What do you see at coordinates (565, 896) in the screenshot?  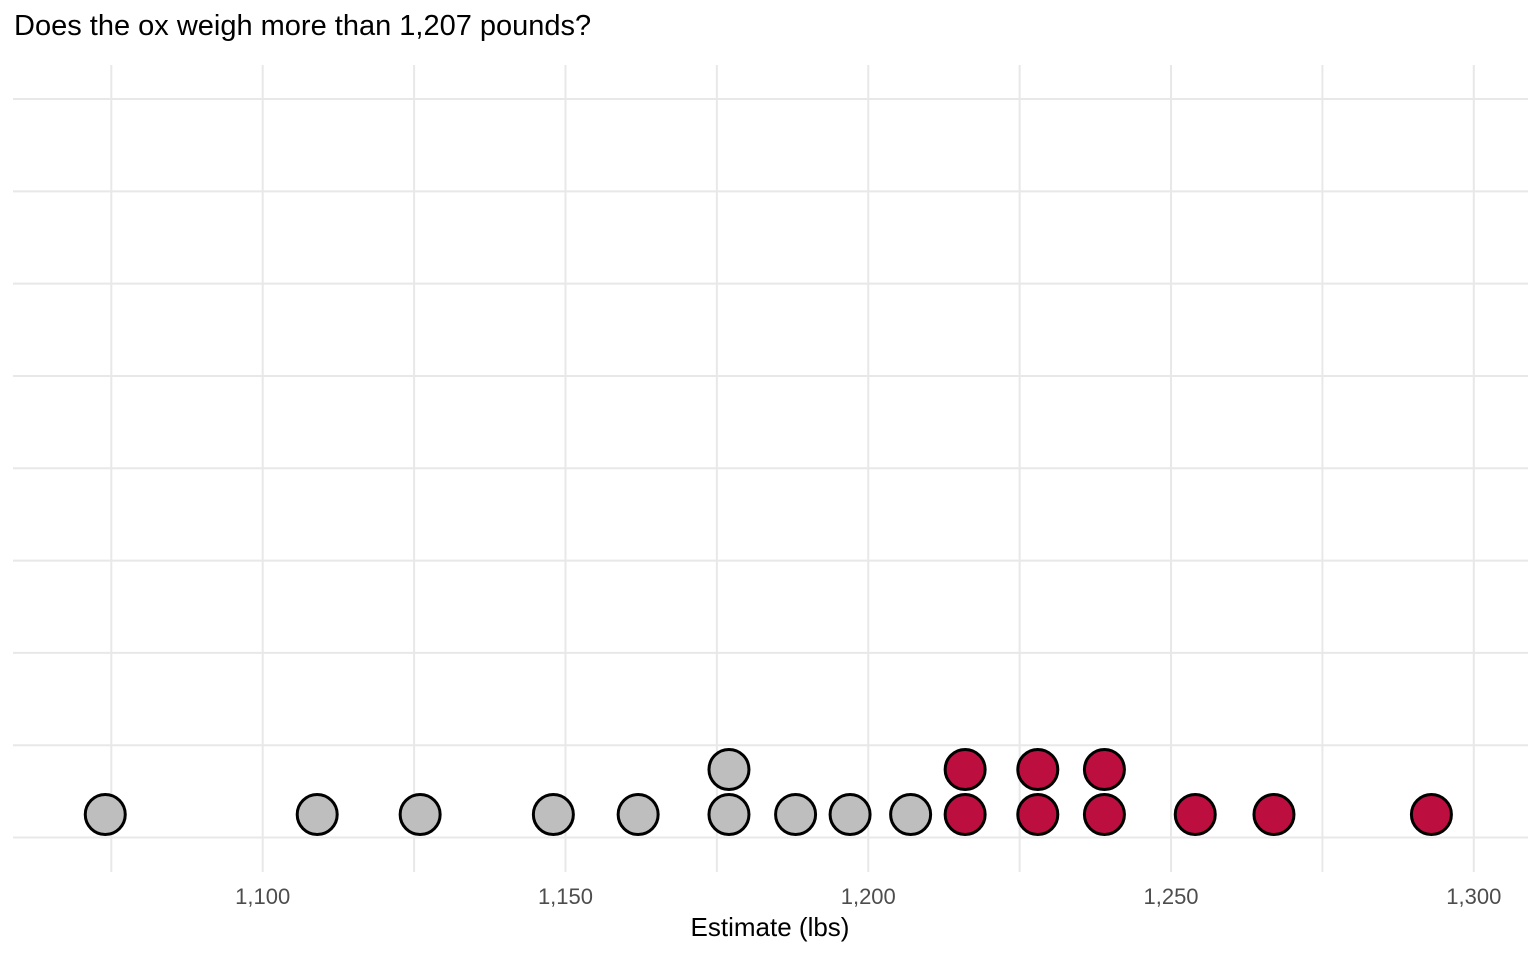 I see `x-tick-label: 1,150` at bounding box center [565, 896].